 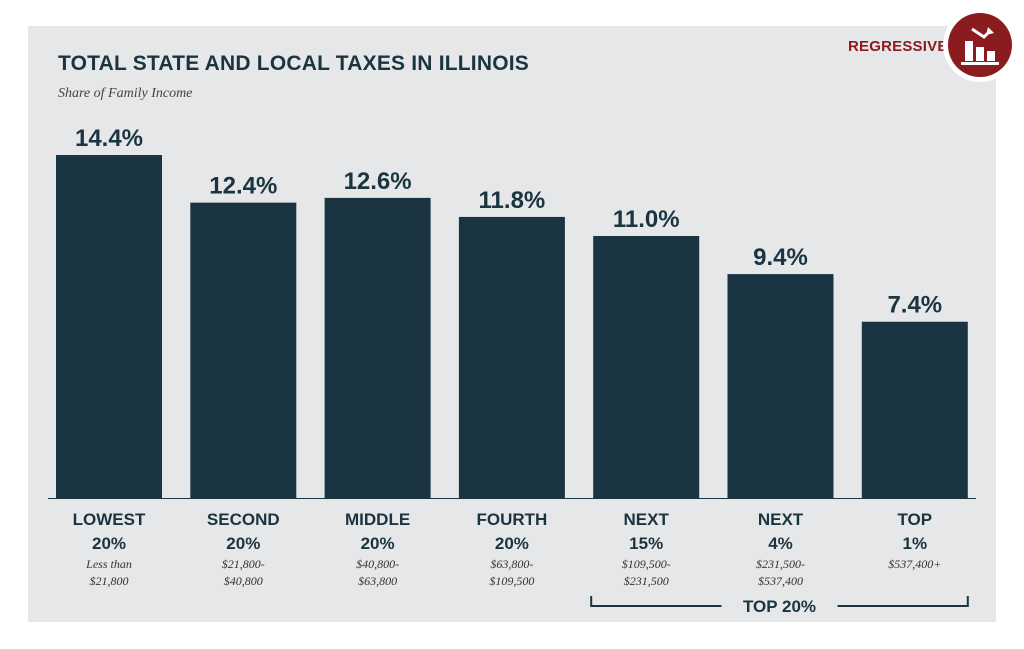 What do you see at coordinates (377, 519) in the screenshot?
I see `category-label: MIDDLE` at bounding box center [377, 519].